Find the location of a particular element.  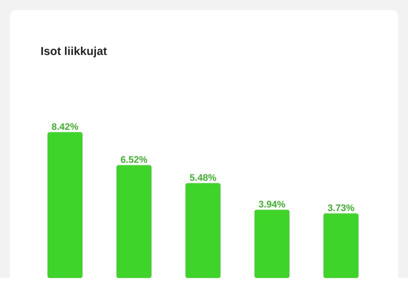

data-label: 3.94% is located at coordinates (272, 204).